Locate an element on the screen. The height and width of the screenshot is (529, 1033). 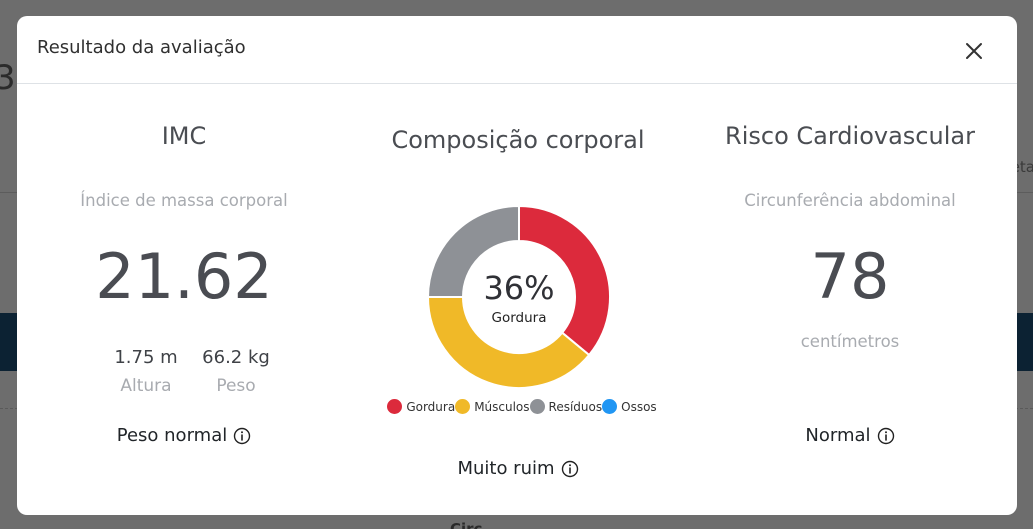
donut-slice-músculos is located at coordinates (508, 342).